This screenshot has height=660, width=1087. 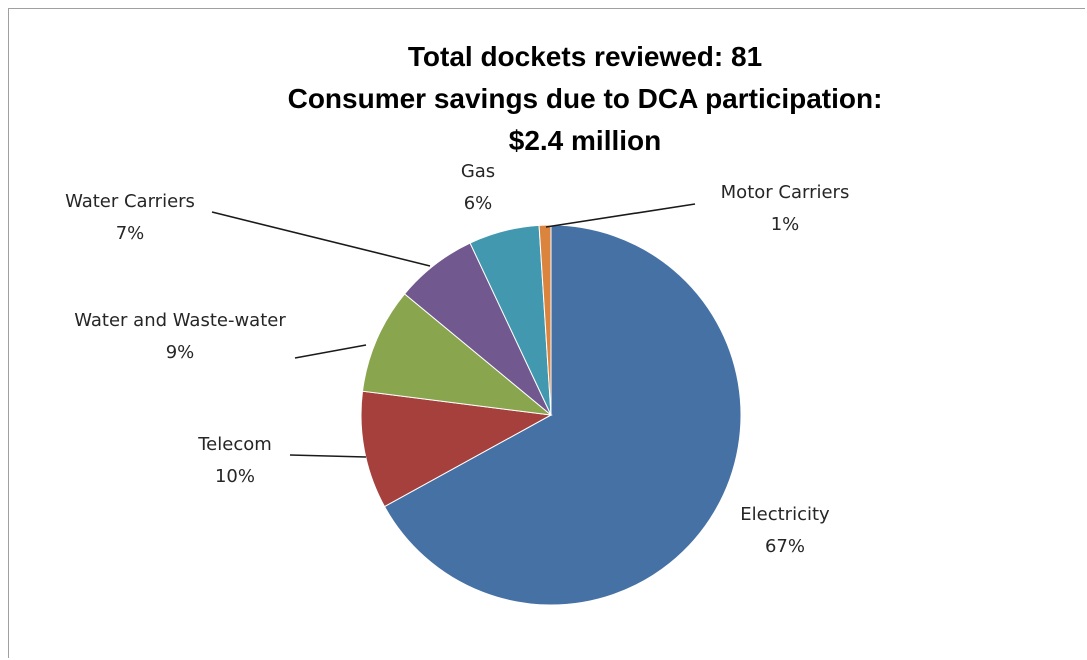 I want to click on data-label-category: Telecom, so click(x=234, y=444).